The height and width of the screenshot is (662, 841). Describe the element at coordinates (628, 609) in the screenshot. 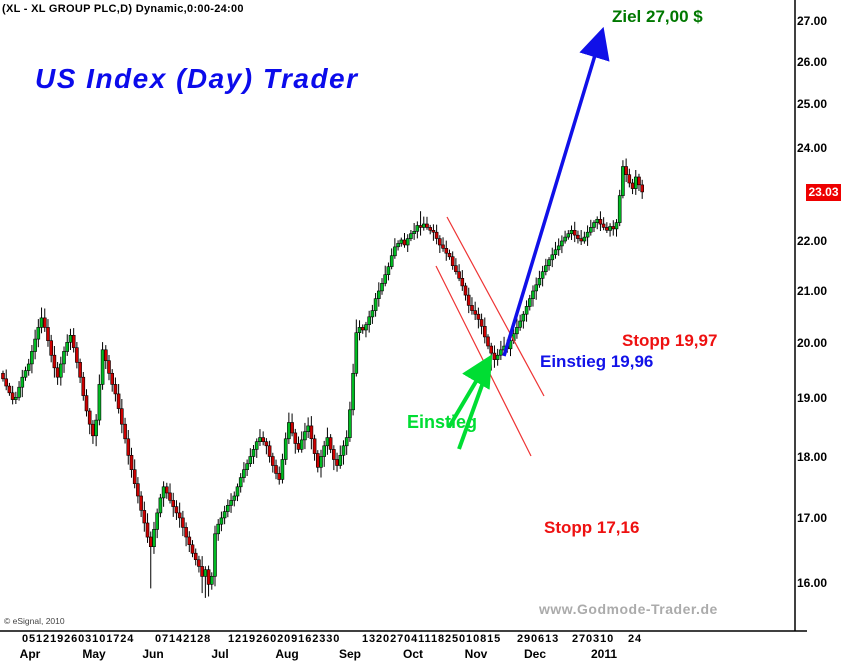

I see `watermark: www.Godmode-Trader.de` at that location.